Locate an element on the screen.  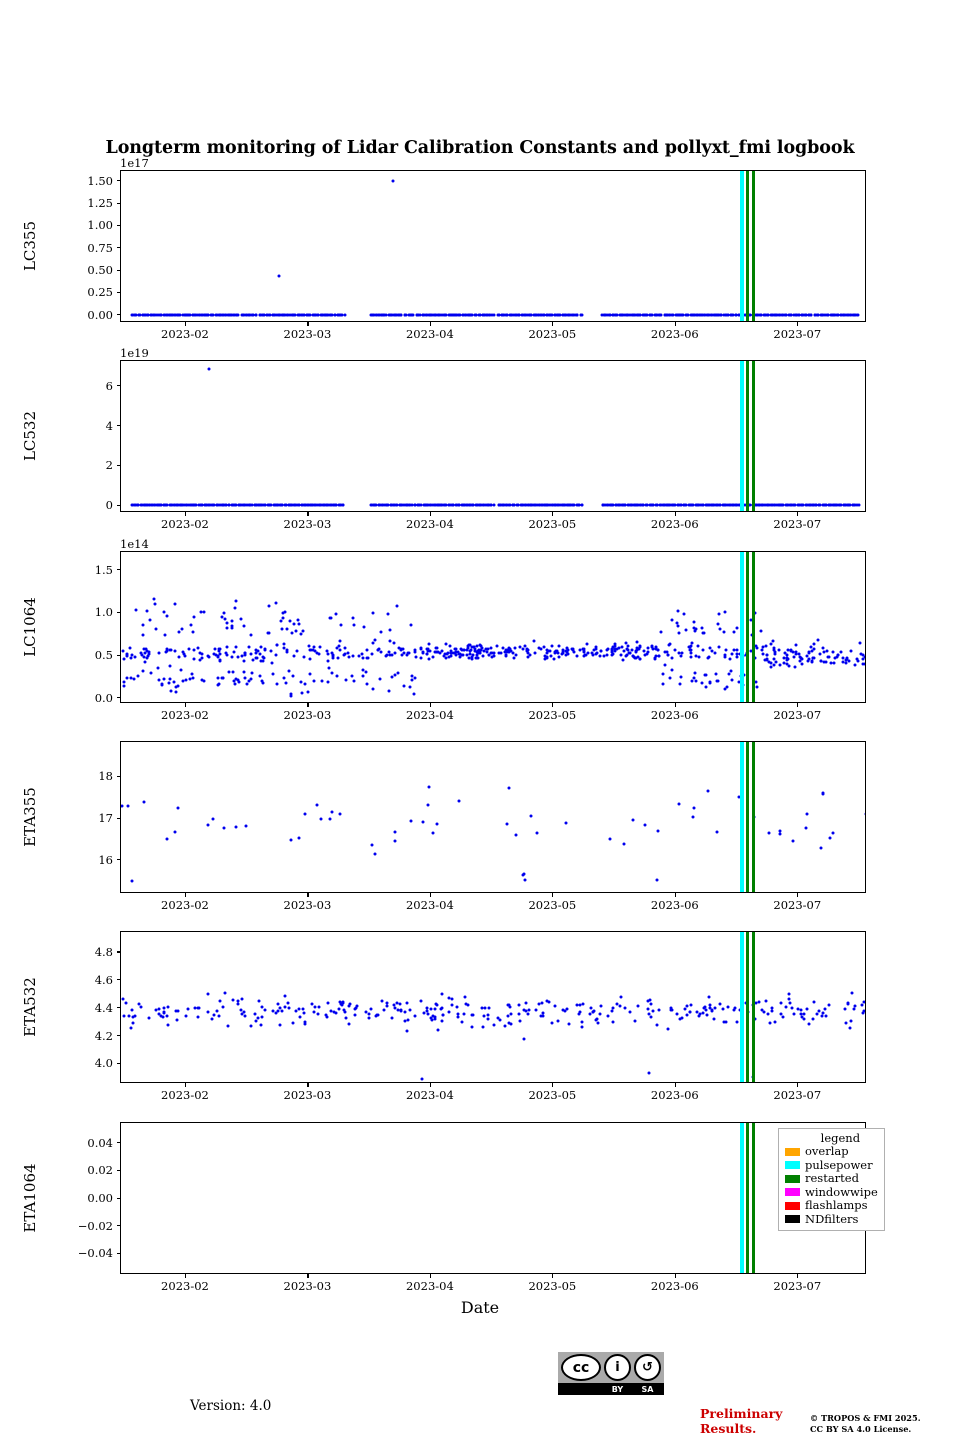
y-tick-label: 4.2 is located at coordinates (103, 1035).